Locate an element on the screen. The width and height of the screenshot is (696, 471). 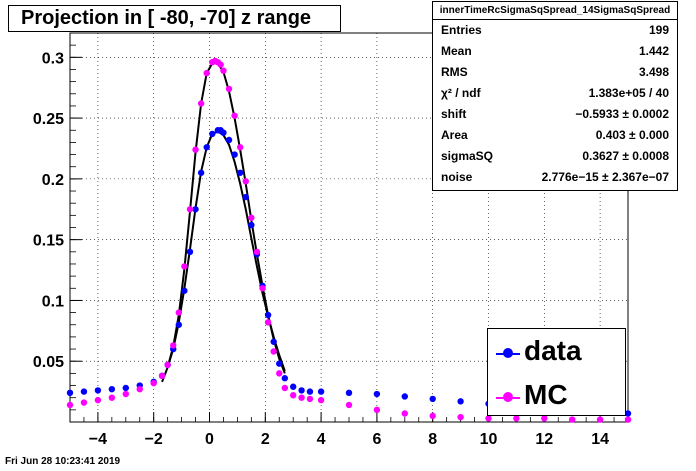
x-tick-label: 10 is located at coordinates (489, 439).